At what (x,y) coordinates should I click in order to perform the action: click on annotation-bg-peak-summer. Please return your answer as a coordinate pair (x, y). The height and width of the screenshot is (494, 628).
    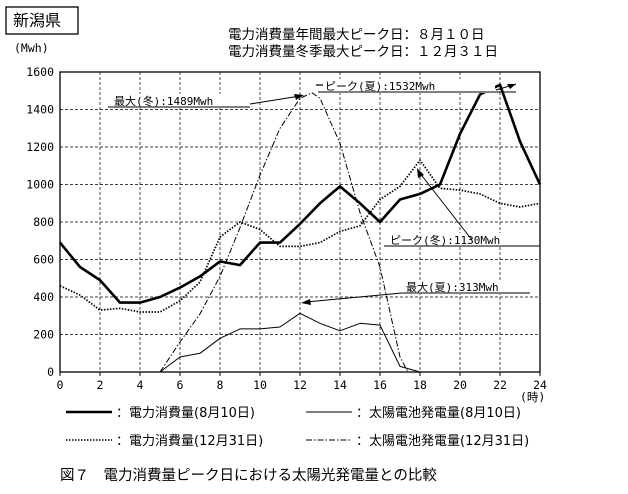
    Looking at the image, I should click on (409, 86).